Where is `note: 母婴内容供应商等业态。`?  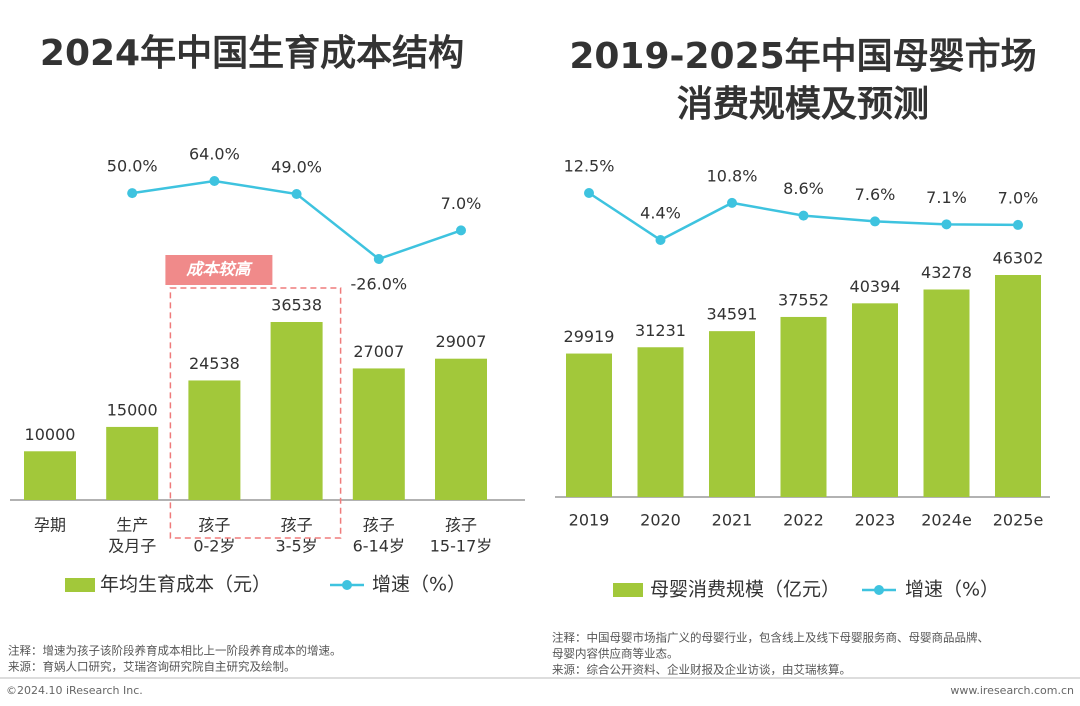
note: 母婴内容供应商等业态。 is located at coordinates (615, 654).